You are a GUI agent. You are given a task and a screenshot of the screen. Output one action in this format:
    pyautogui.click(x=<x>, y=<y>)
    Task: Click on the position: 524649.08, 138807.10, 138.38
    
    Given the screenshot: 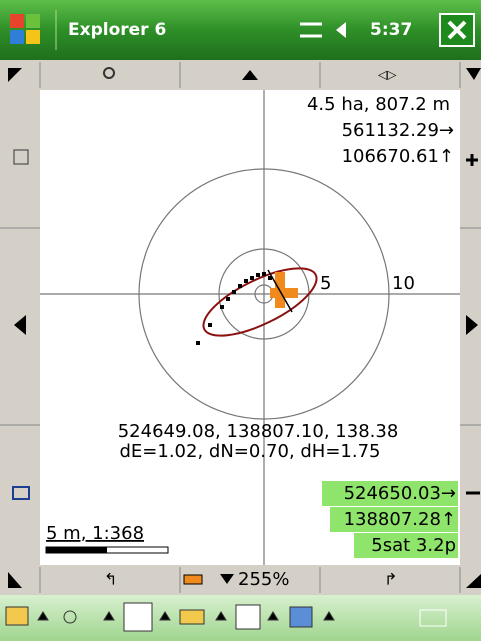 What is the action you would take?
    pyautogui.click(x=258, y=431)
    